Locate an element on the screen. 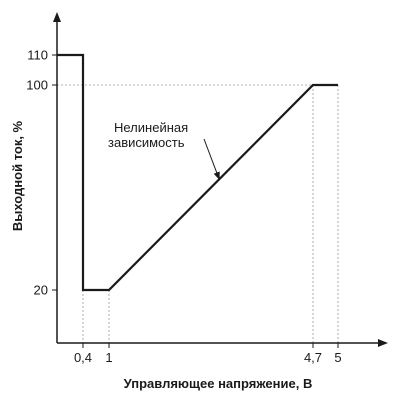 The height and width of the screenshot is (400, 400). y-axis-title: Выходной ток, % is located at coordinates (17, 175).